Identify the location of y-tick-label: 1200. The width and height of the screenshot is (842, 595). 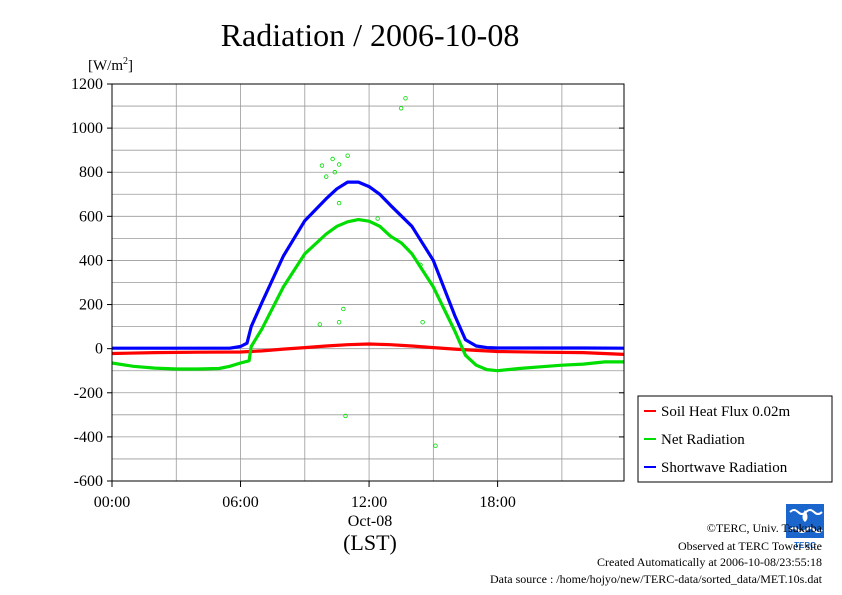
(87, 84).